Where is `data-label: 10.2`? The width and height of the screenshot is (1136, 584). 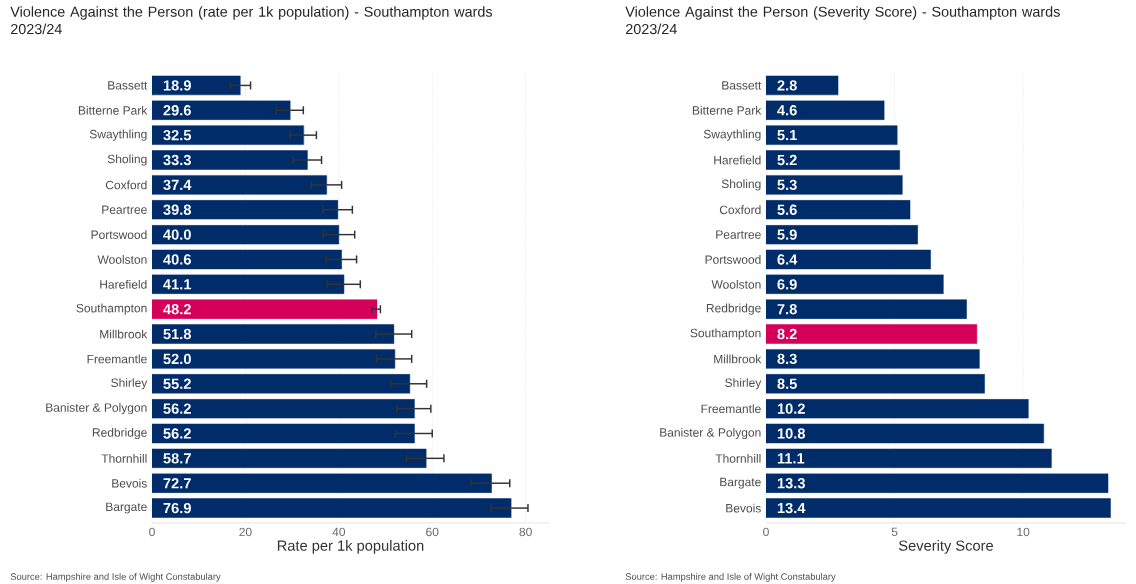
data-label: 10.2 is located at coordinates (791, 408).